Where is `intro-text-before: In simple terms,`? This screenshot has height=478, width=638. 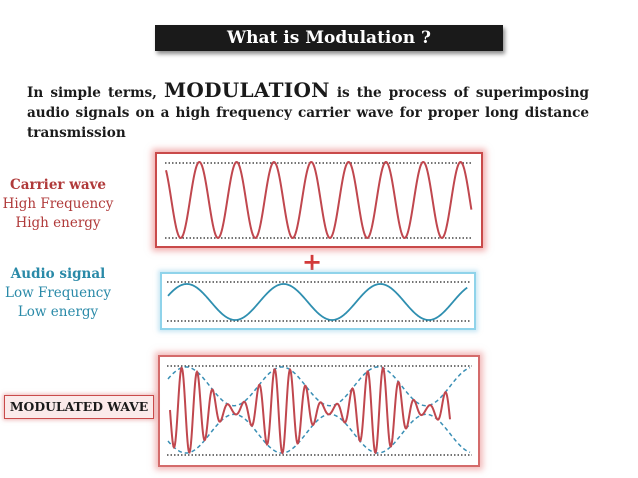 intro-text-before: In simple terms, is located at coordinates (95, 93).